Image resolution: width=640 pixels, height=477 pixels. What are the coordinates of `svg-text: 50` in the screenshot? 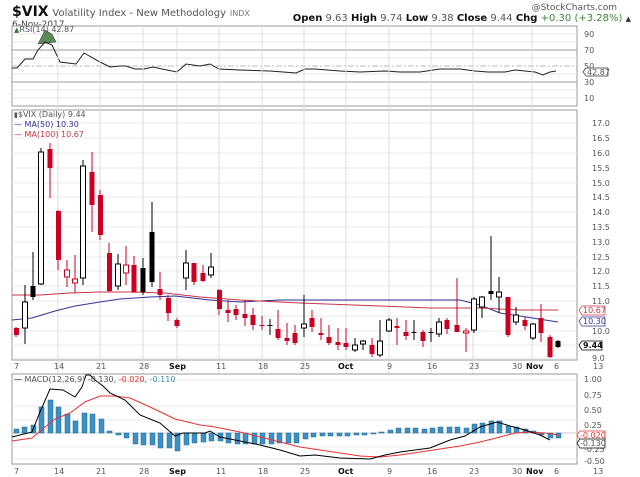 It's located at (589, 66).